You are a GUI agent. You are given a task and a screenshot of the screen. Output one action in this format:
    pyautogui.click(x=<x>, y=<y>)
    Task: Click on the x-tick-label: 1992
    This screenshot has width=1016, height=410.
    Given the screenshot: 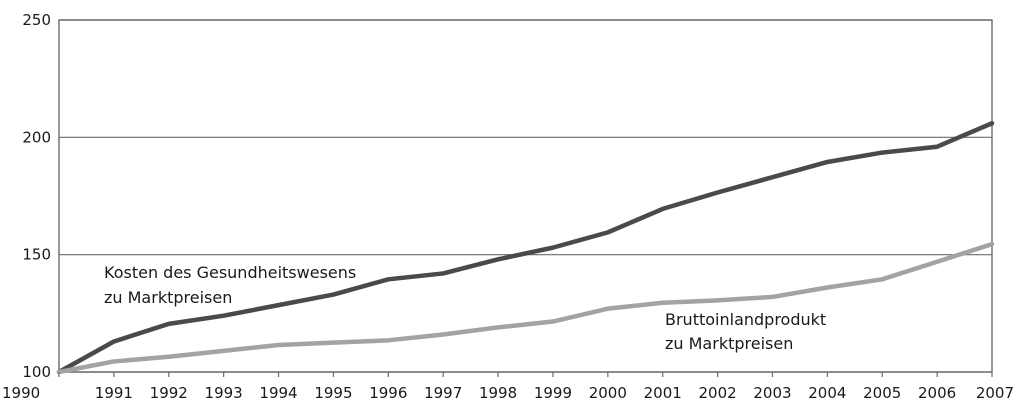 What is the action you would take?
    pyautogui.click(x=169, y=393)
    